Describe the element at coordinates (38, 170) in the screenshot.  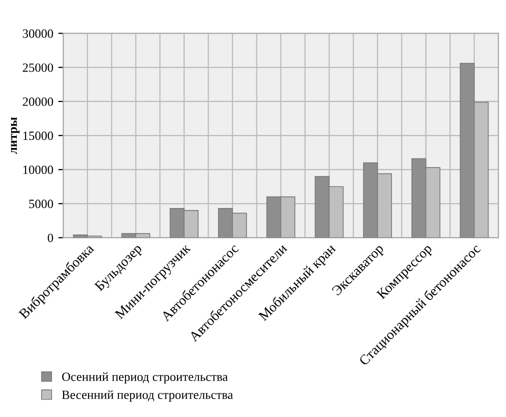
I see `y-tick-label: 10000` at that location.